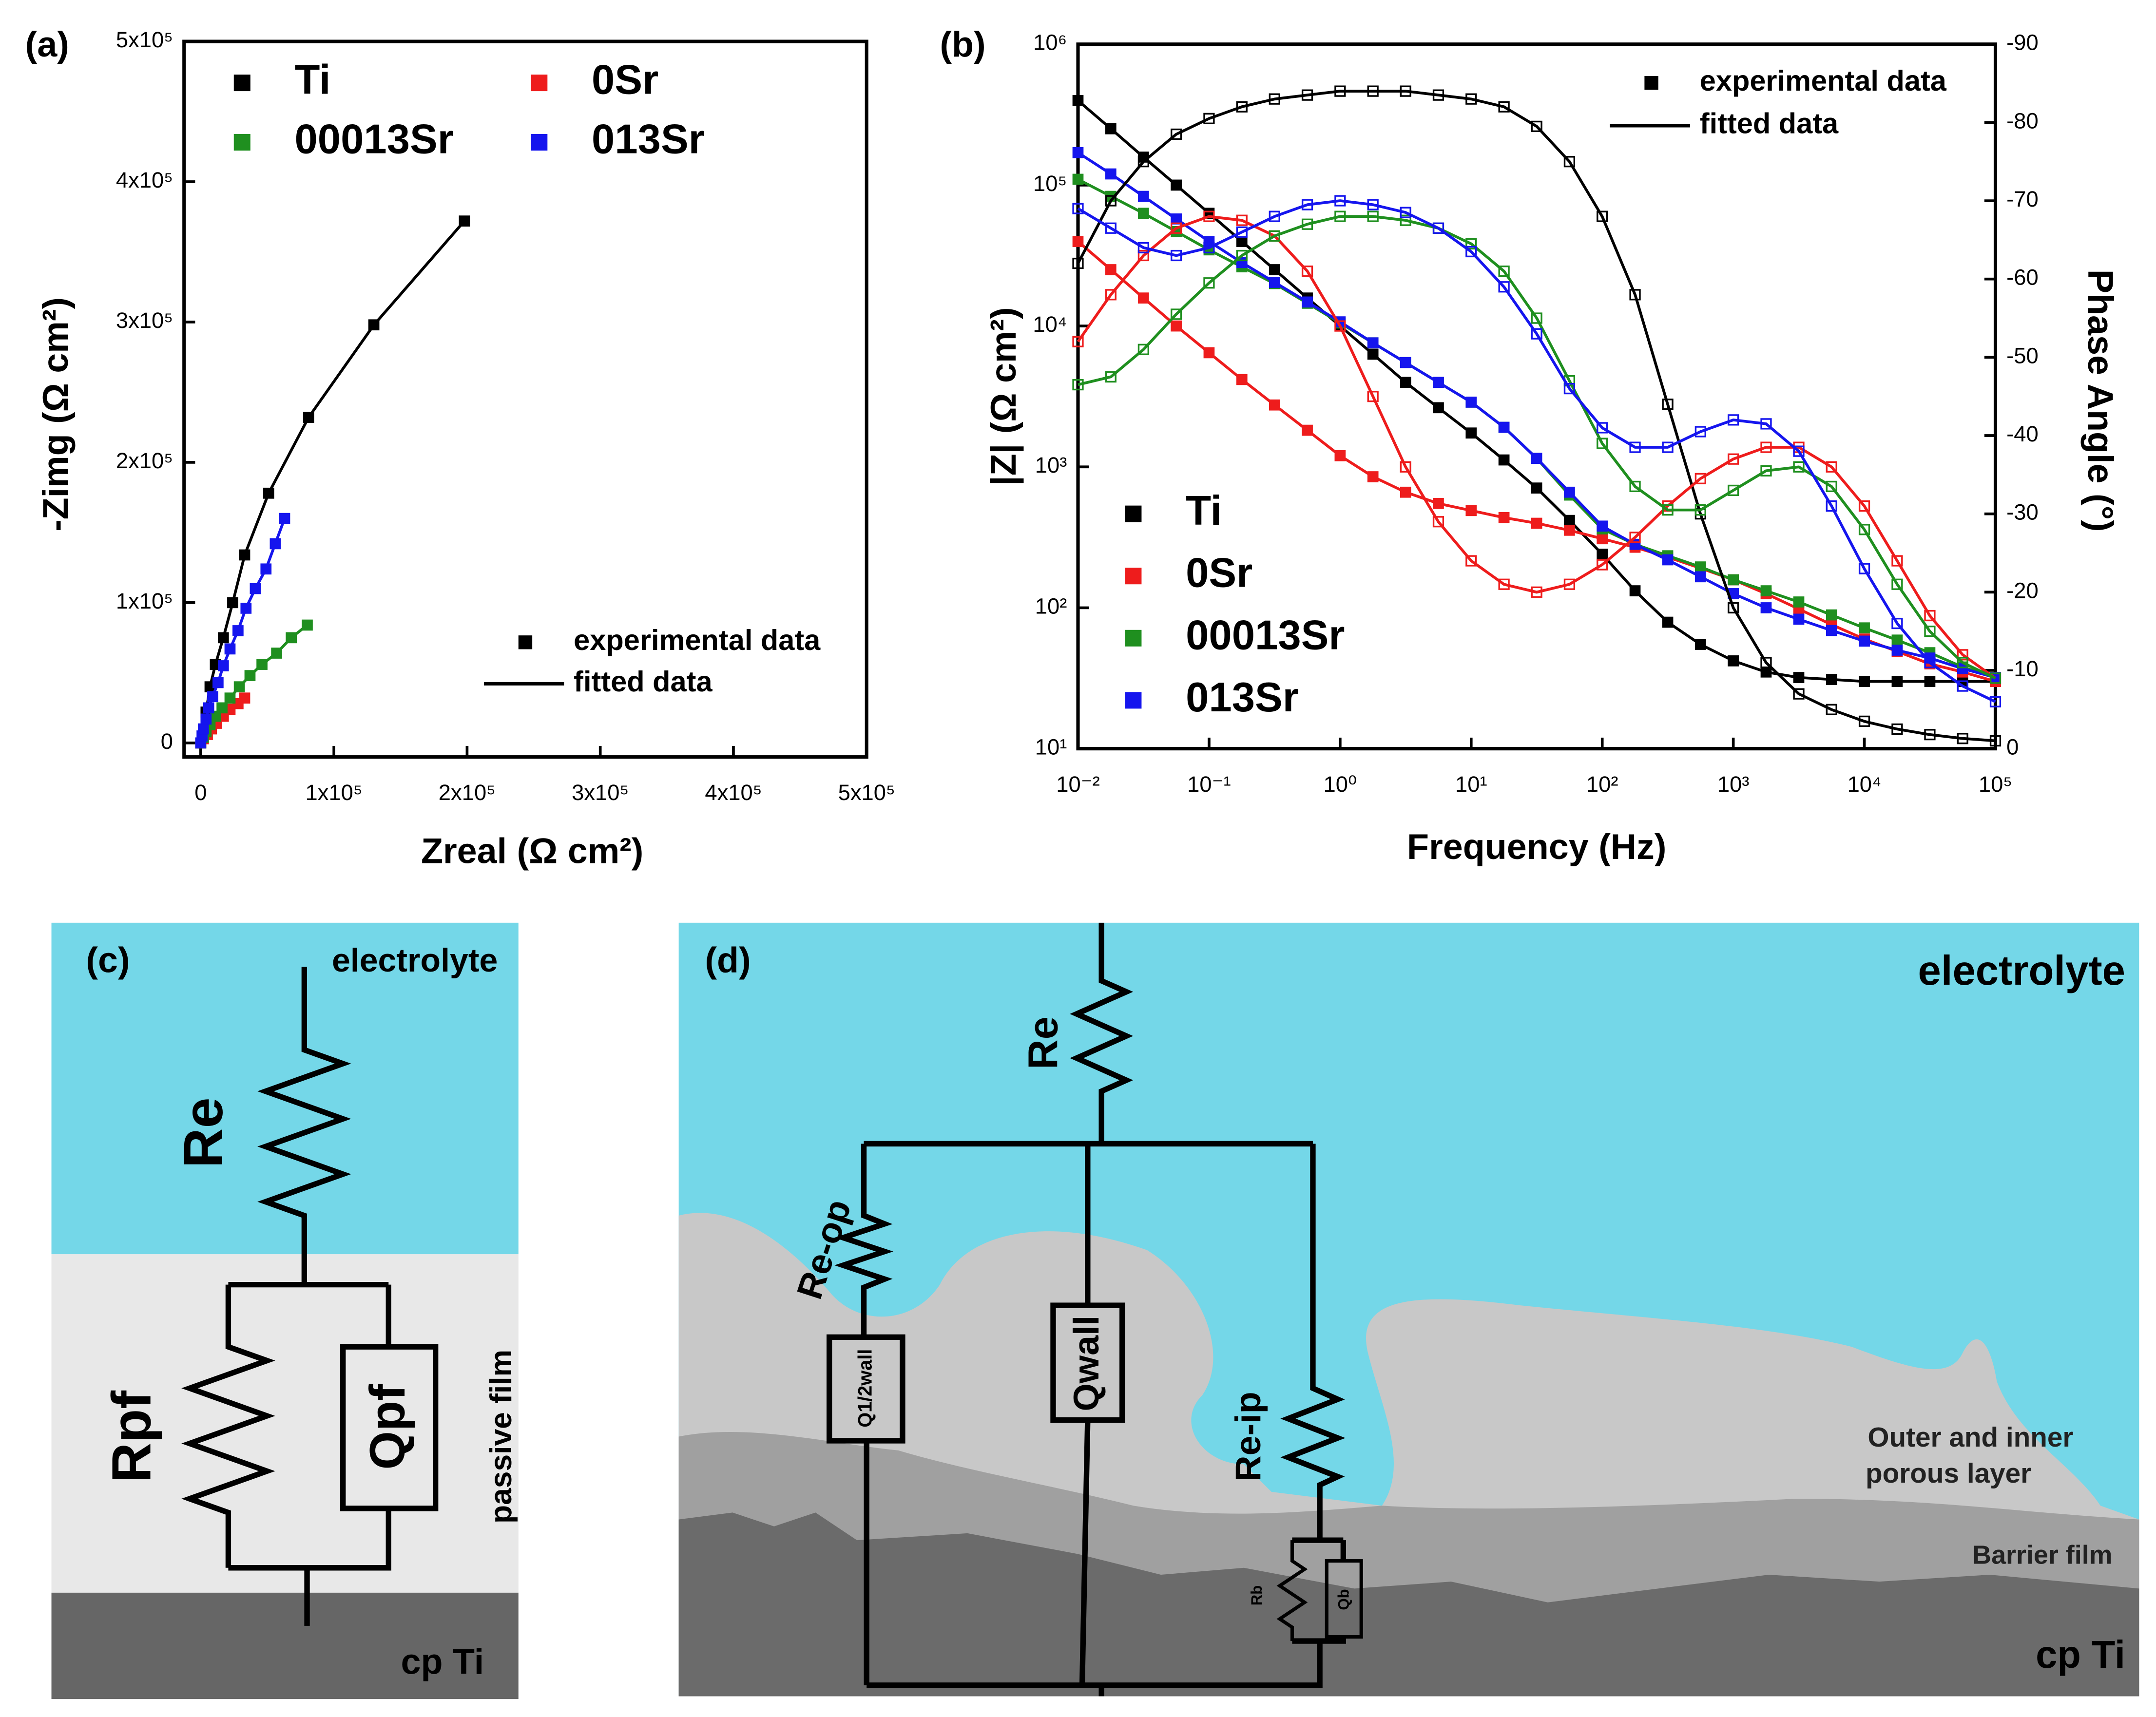  I want to click on y2-tick-label: 0, so click(2013, 748).